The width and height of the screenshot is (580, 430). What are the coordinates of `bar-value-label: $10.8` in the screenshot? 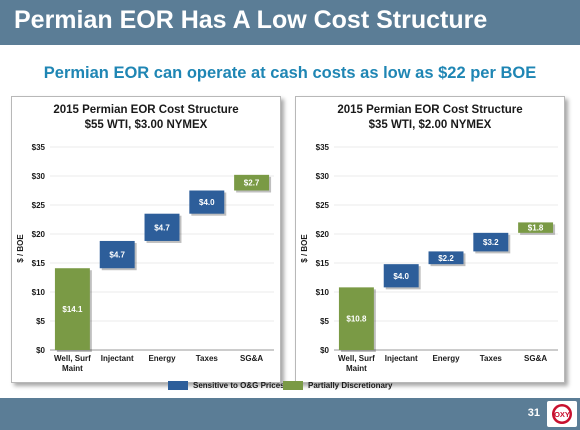 It's located at (356, 319).